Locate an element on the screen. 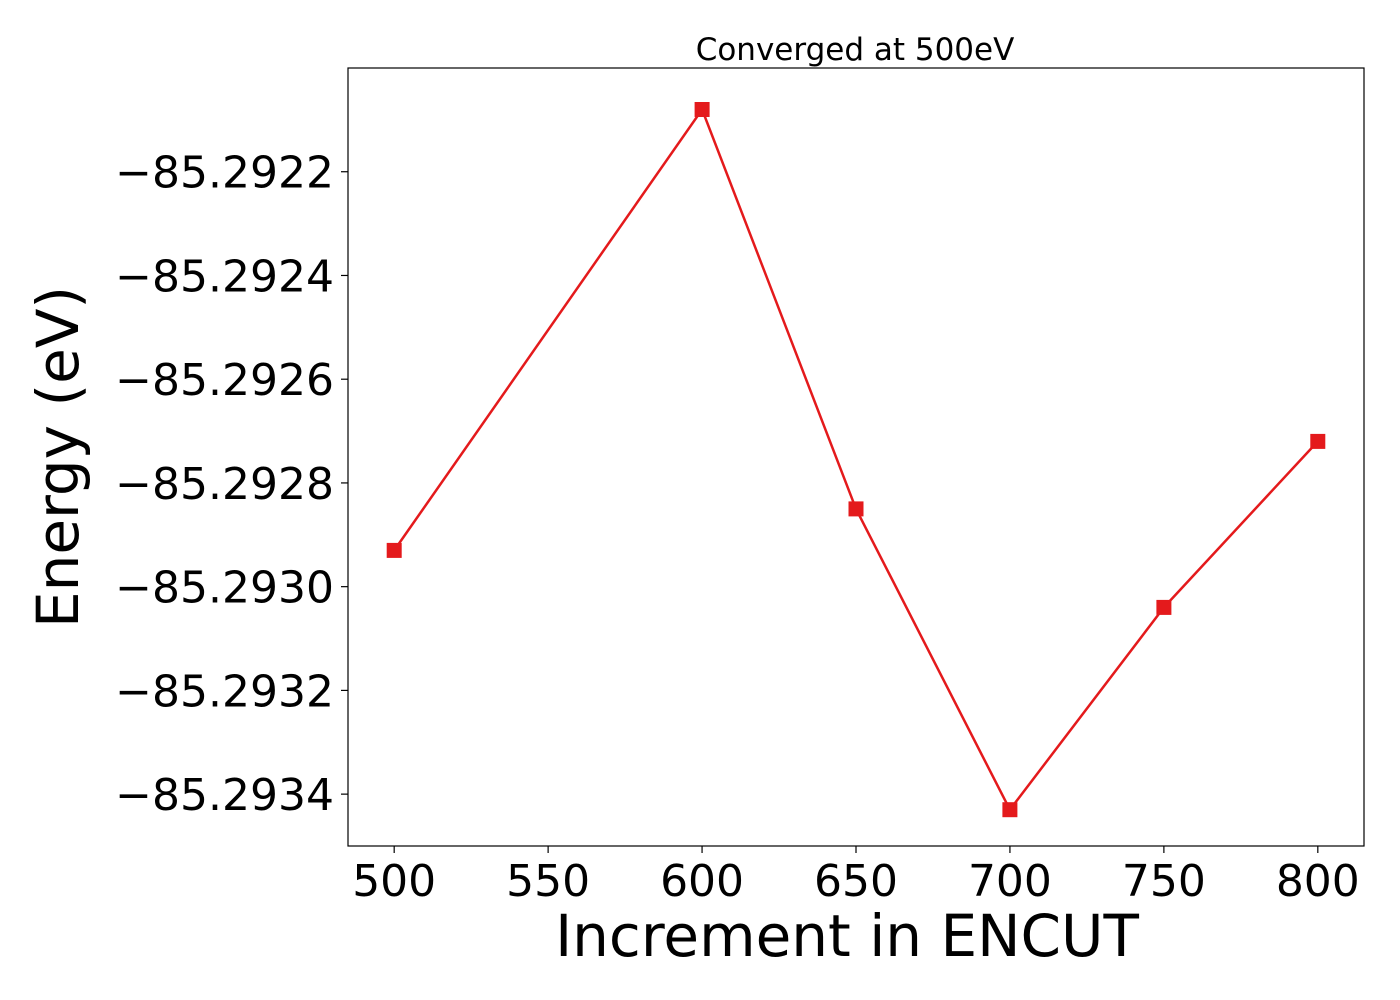 This screenshot has width=1400, height=1000. x-axis: 500 550 600 650 700 750 800 is located at coordinates (856, 876).